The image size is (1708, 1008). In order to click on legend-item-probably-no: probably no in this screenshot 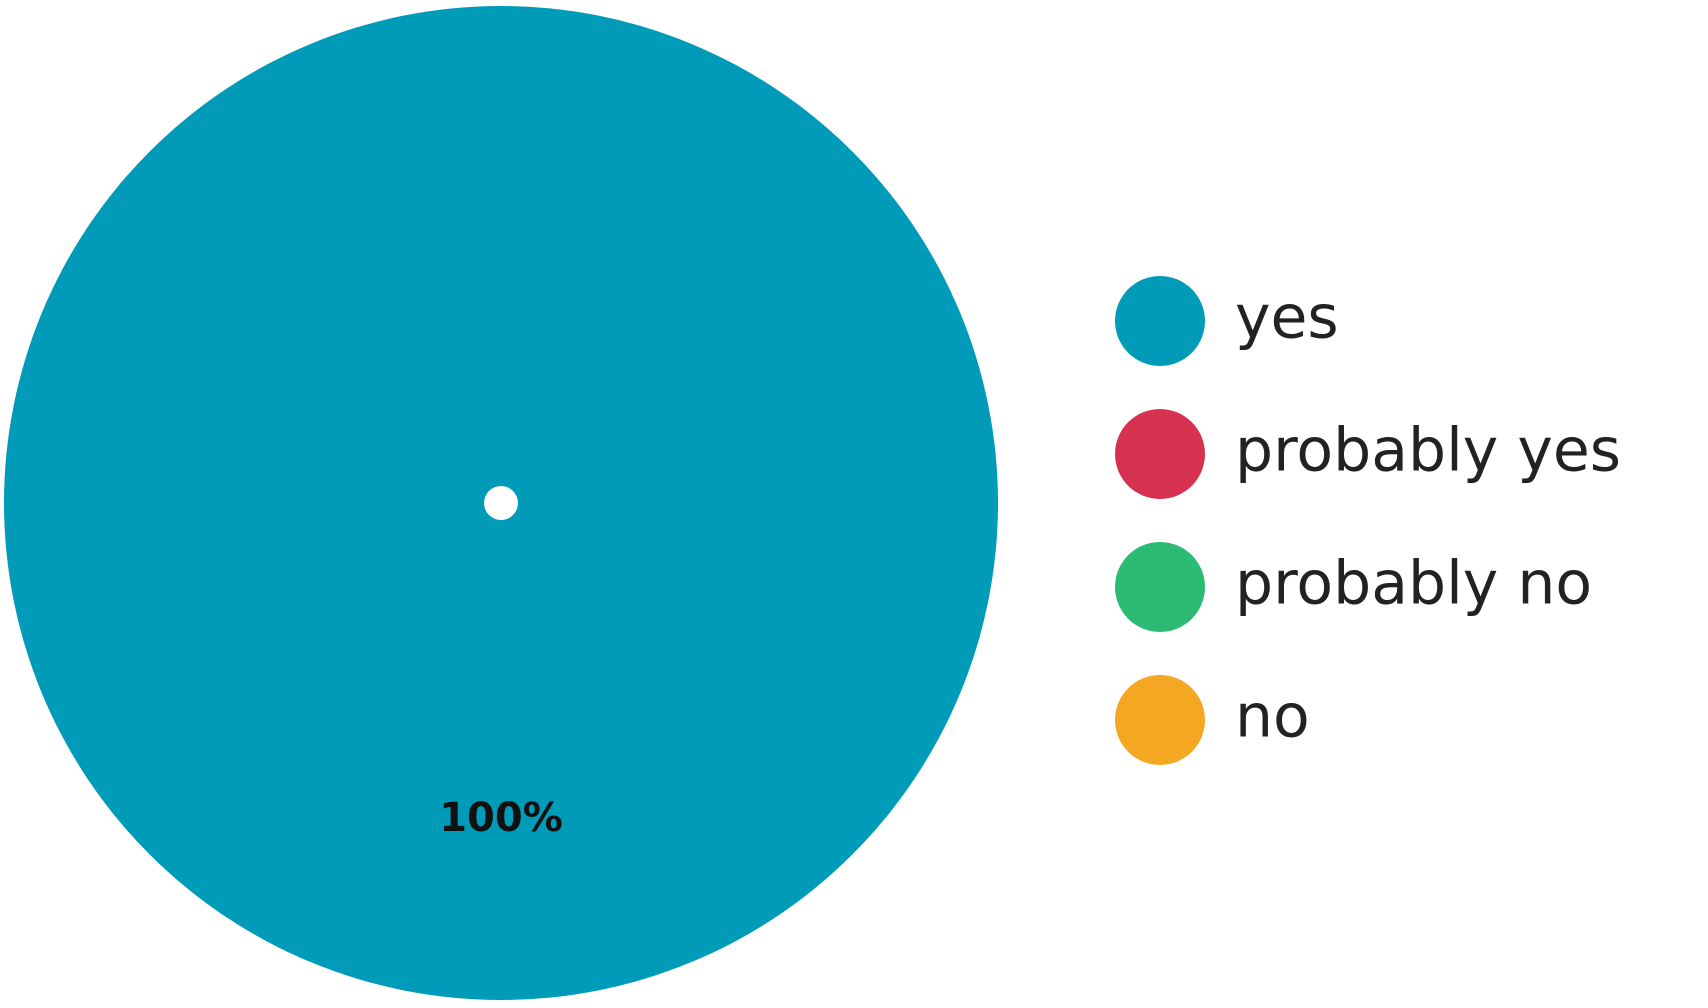, I will do `click(1353, 587)`.